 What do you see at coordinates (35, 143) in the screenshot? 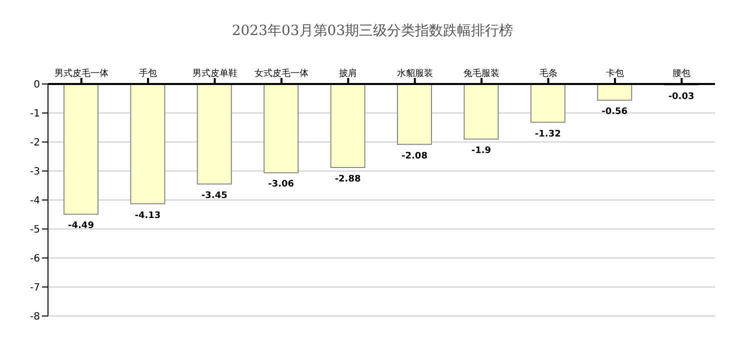
I see `y-tick-label: -2` at bounding box center [35, 143].